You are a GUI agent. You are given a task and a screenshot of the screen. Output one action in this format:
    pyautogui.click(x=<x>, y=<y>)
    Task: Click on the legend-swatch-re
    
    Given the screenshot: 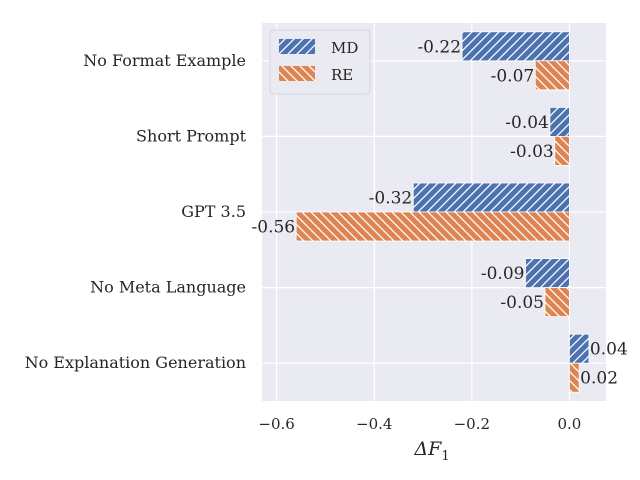 What is the action you would take?
    pyautogui.click(x=297, y=73)
    